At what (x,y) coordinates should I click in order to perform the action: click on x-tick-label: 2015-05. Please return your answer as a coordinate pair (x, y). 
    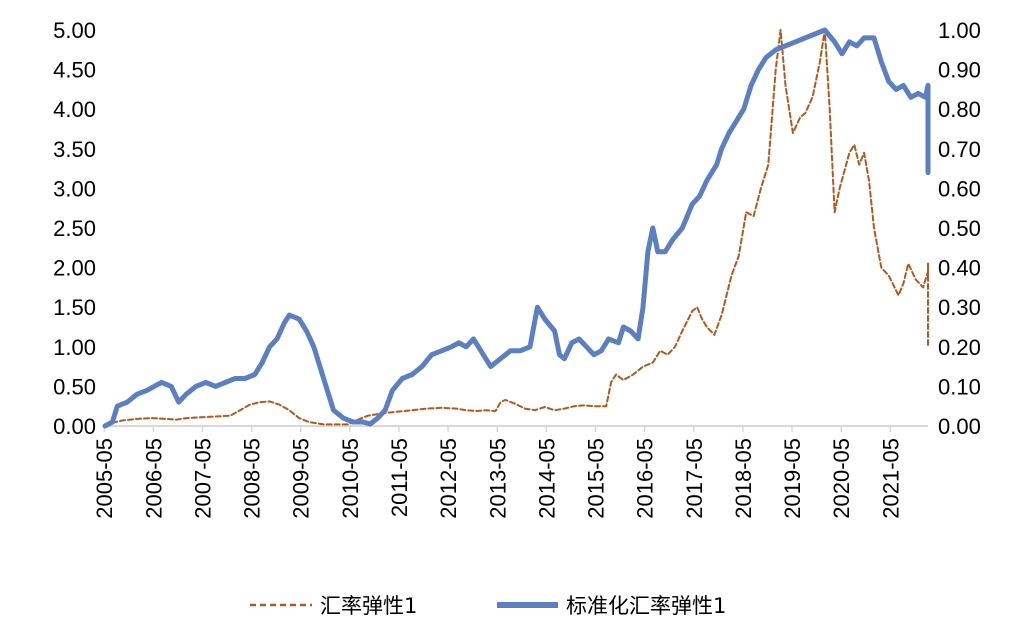
    Looking at the image, I should click on (596, 478).